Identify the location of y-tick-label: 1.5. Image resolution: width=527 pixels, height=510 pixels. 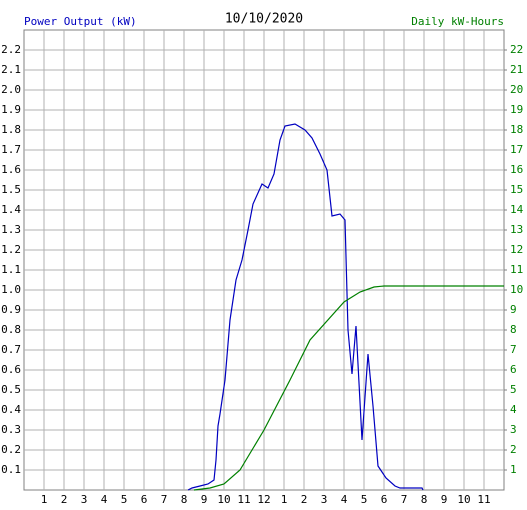
(11, 189).